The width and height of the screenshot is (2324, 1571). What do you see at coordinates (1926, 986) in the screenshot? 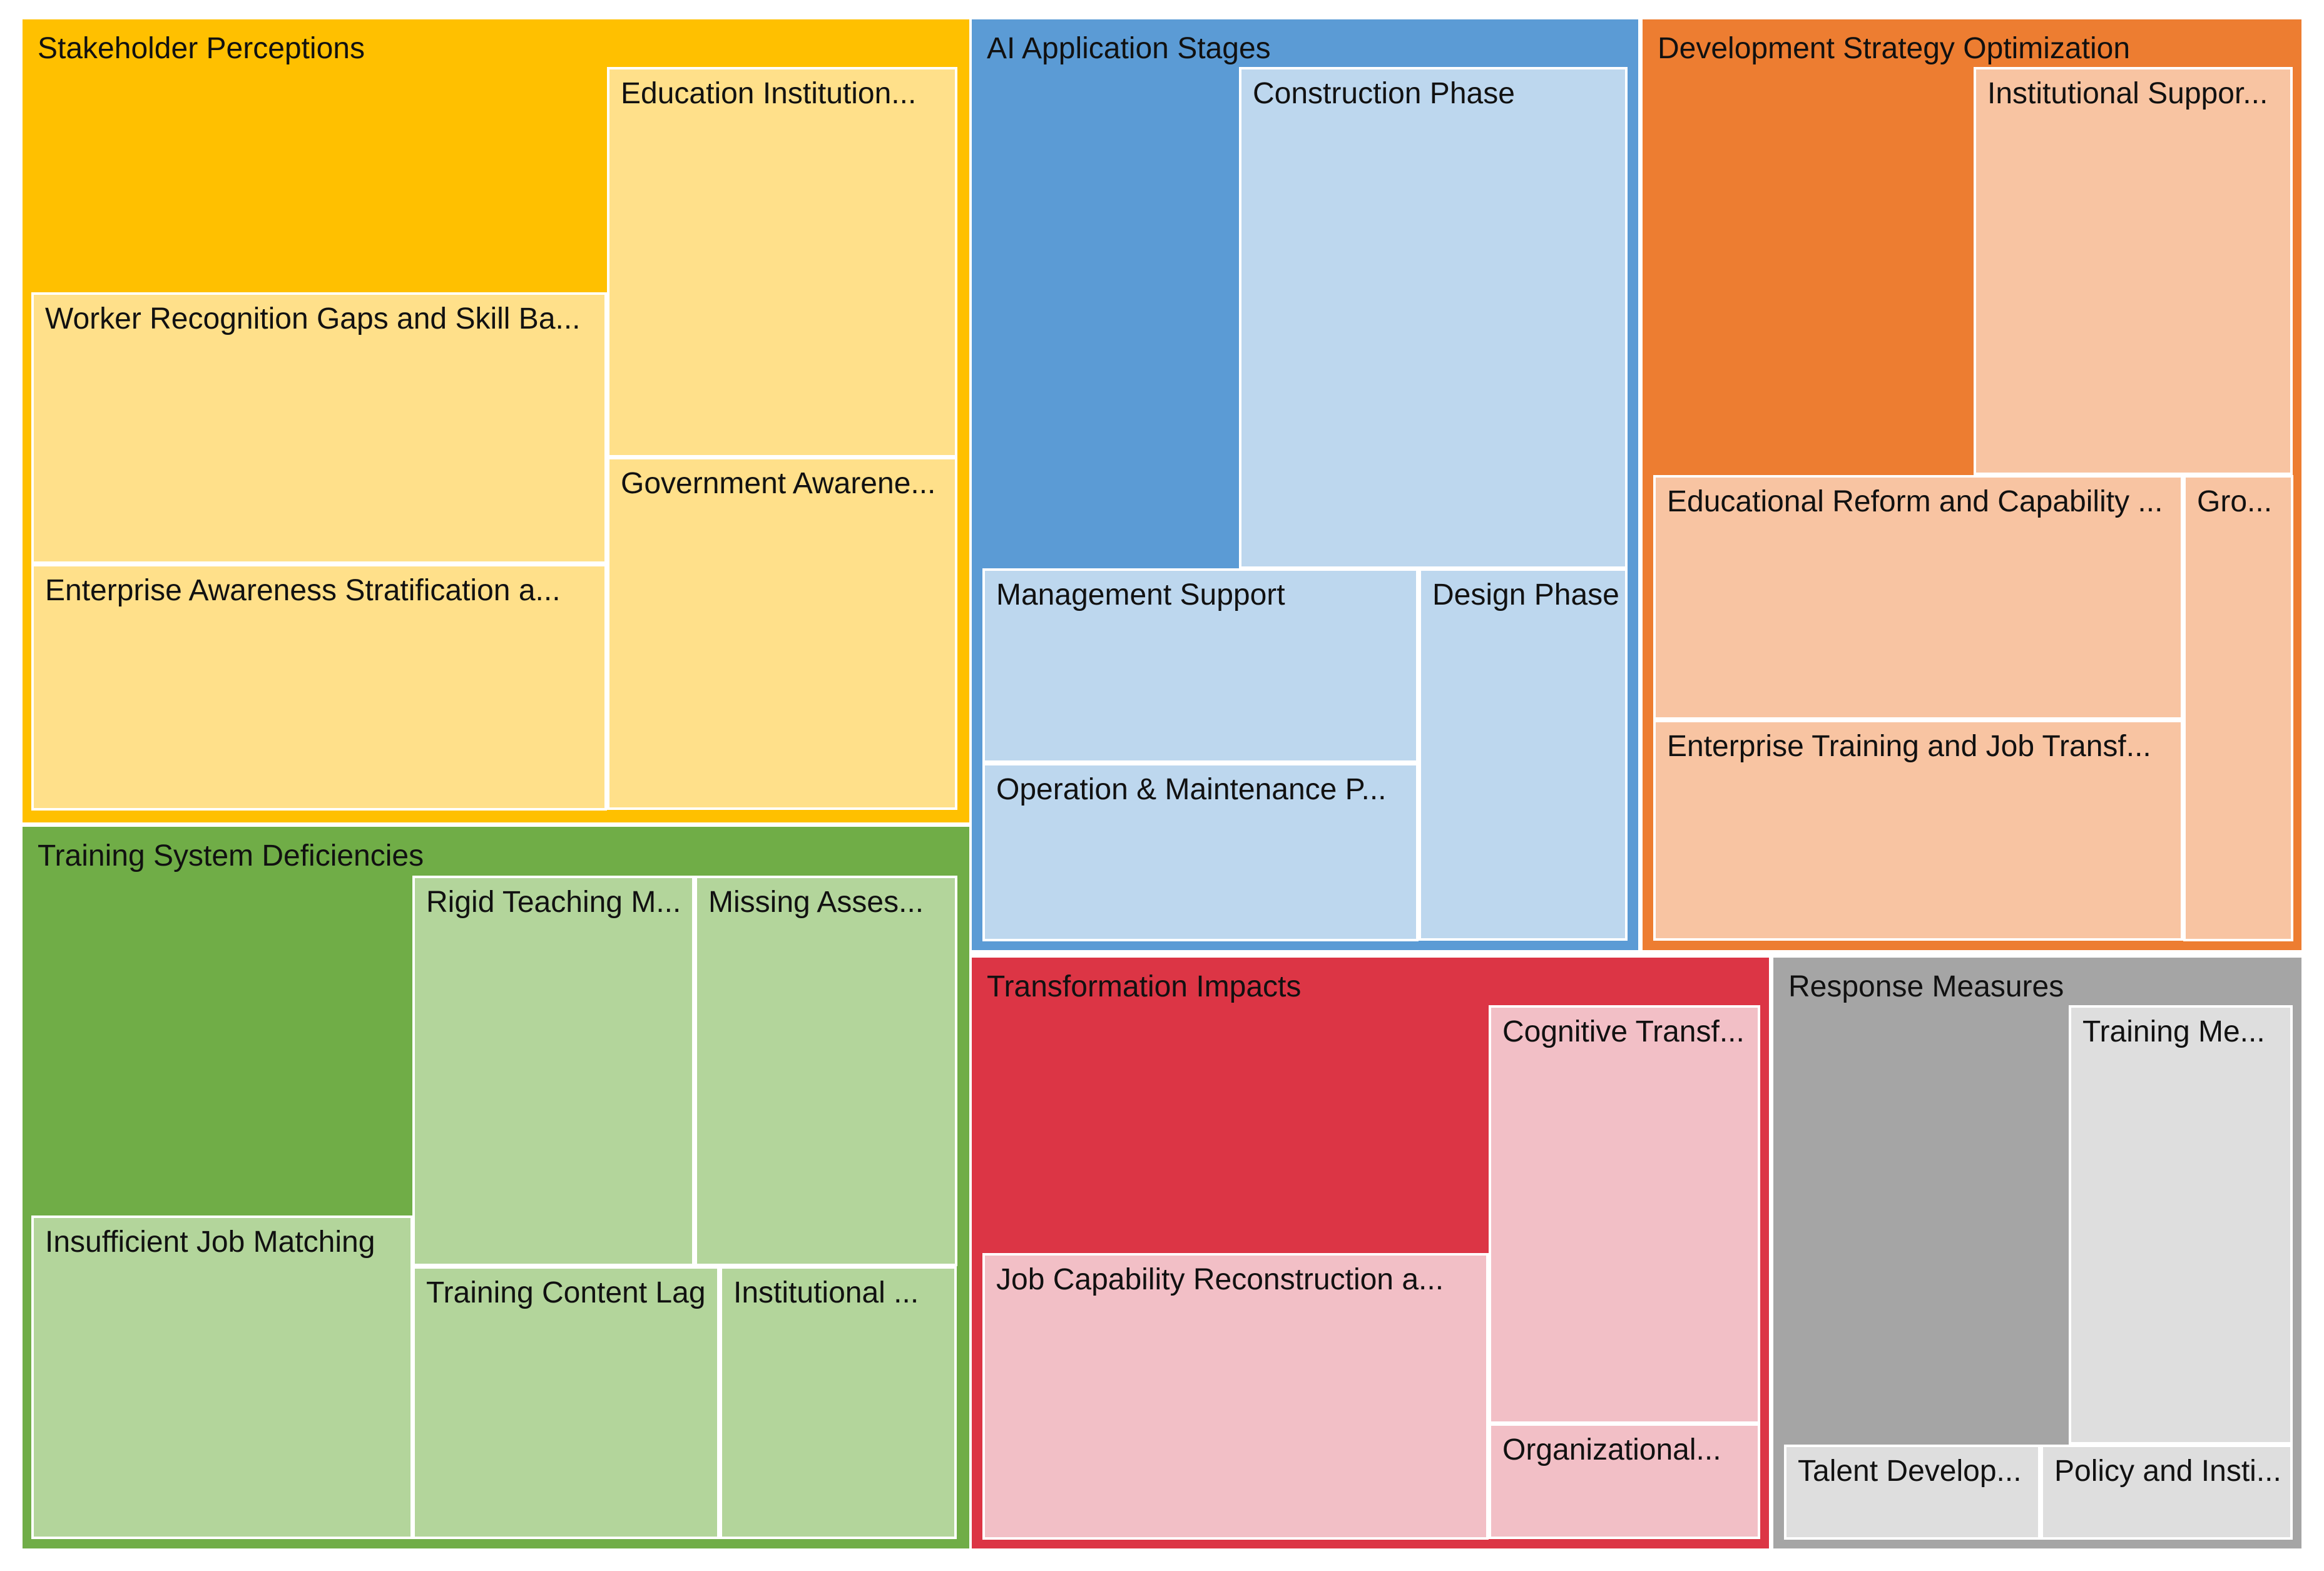
I see `treemap-group-label: Response Measures` at bounding box center [1926, 986].